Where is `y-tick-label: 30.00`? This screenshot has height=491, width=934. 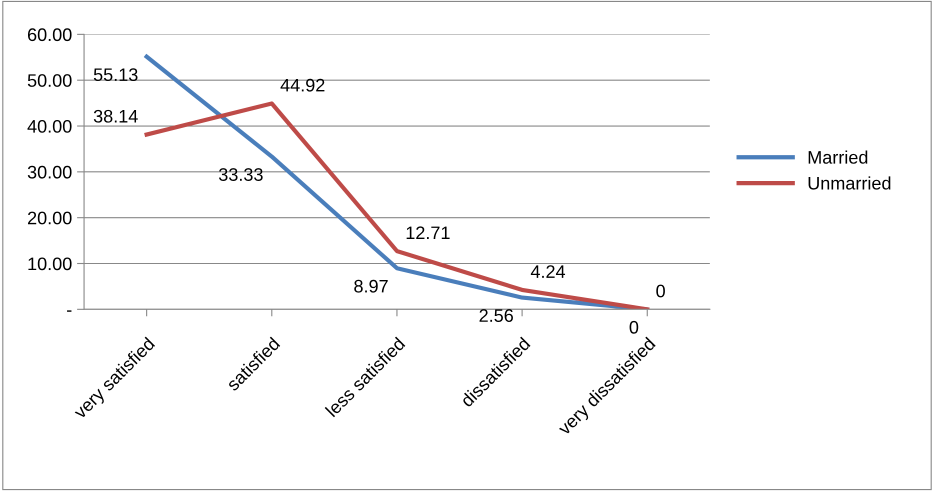 y-tick-label: 30.00 is located at coordinates (50, 172).